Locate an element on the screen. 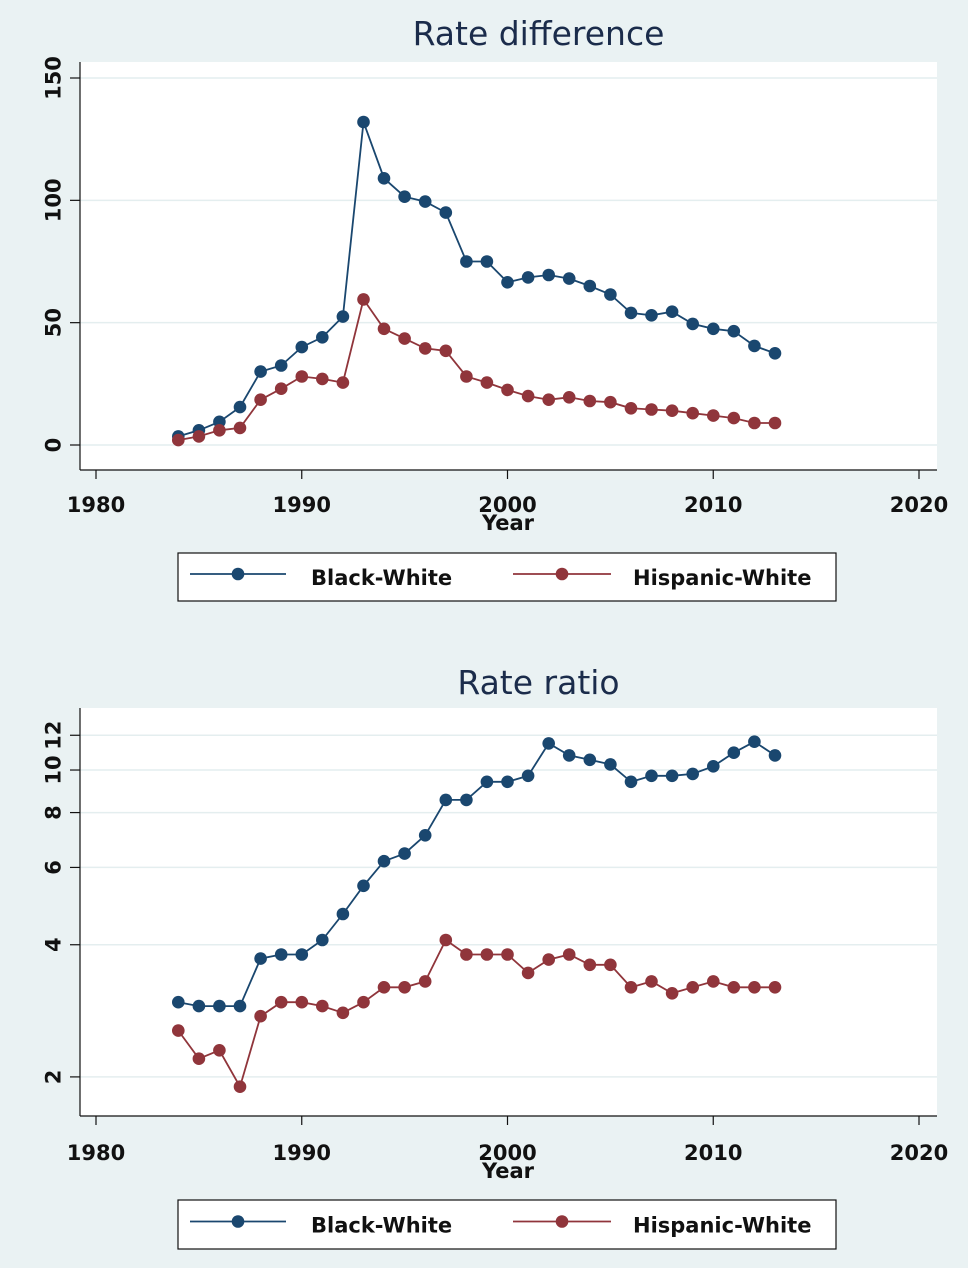 This screenshot has height=1268, width=968. y-tick-label: 12 is located at coordinates (53, 735).